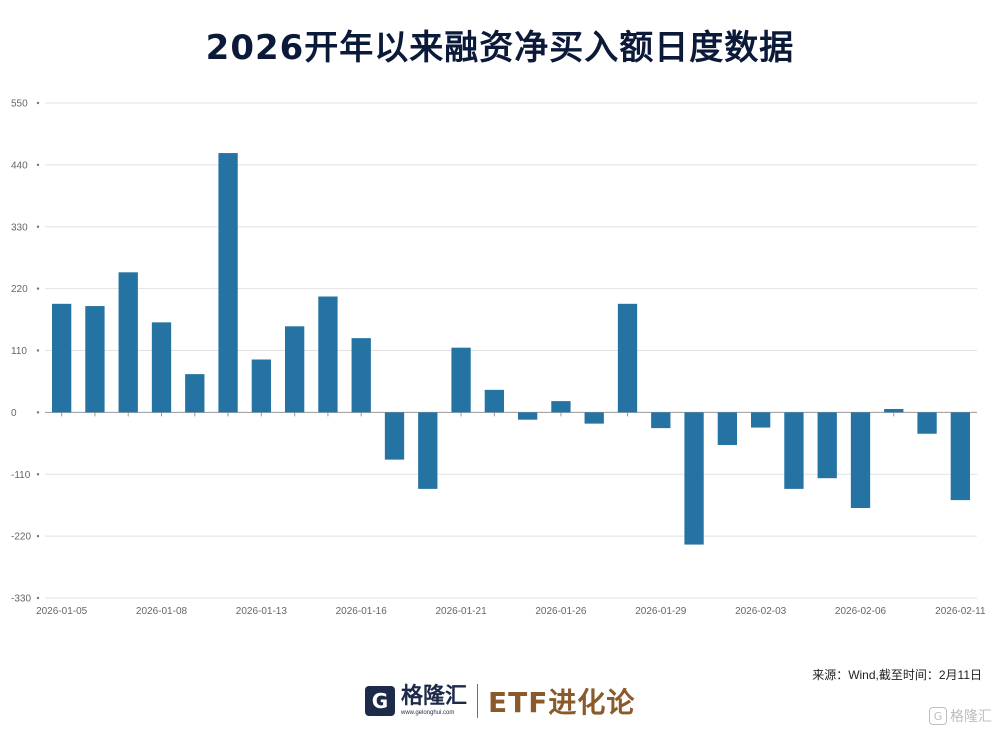  Describe the element at coordinates (761, 611) in the screenshot. I see `x-tick-label: 2026-02-03` at that location.